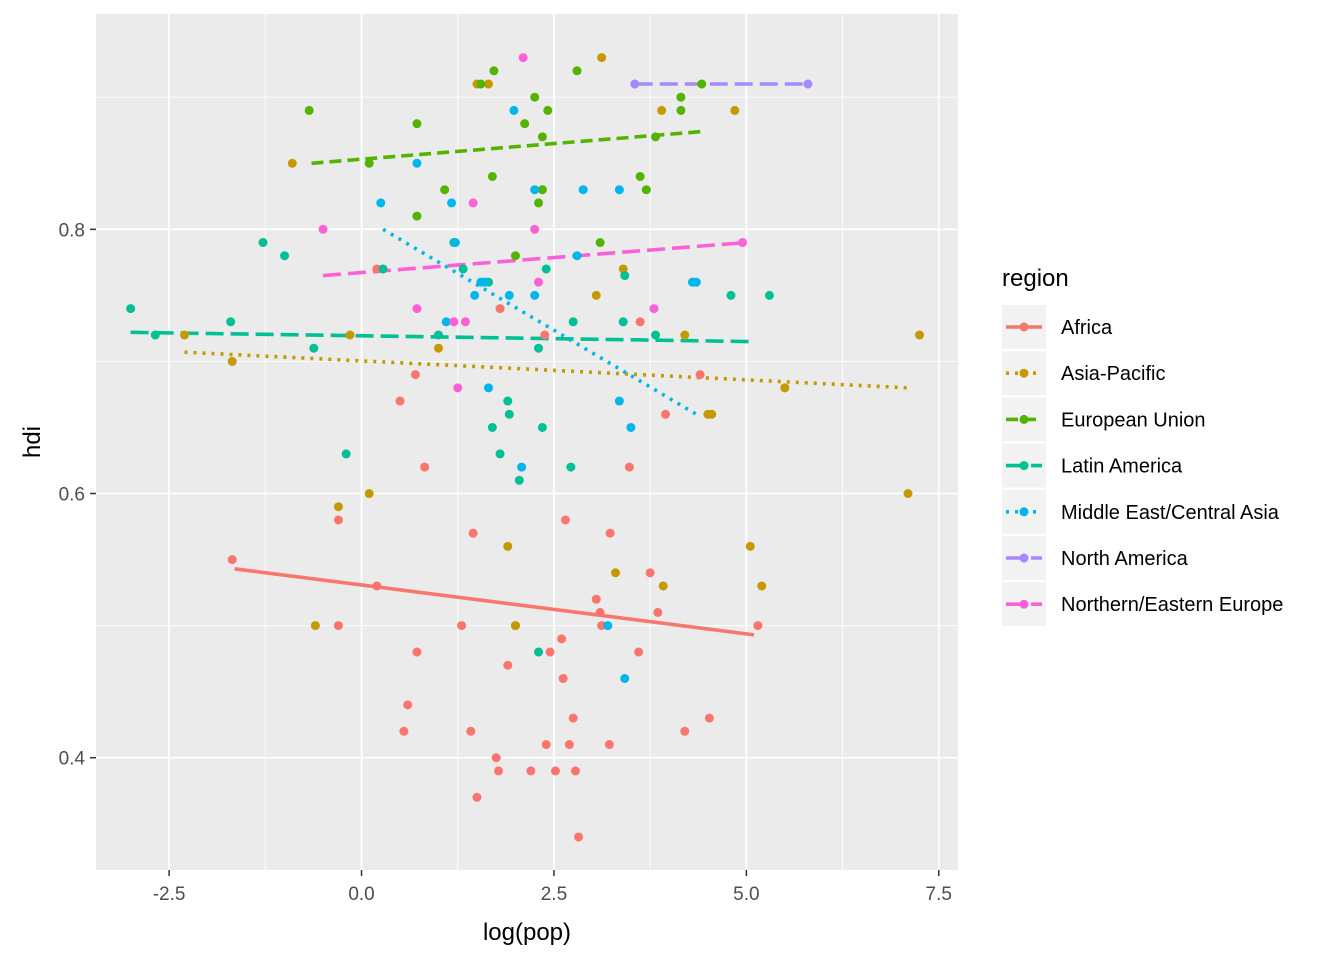  I want to click on x-tick-label: 2.5, so click(554, 894).